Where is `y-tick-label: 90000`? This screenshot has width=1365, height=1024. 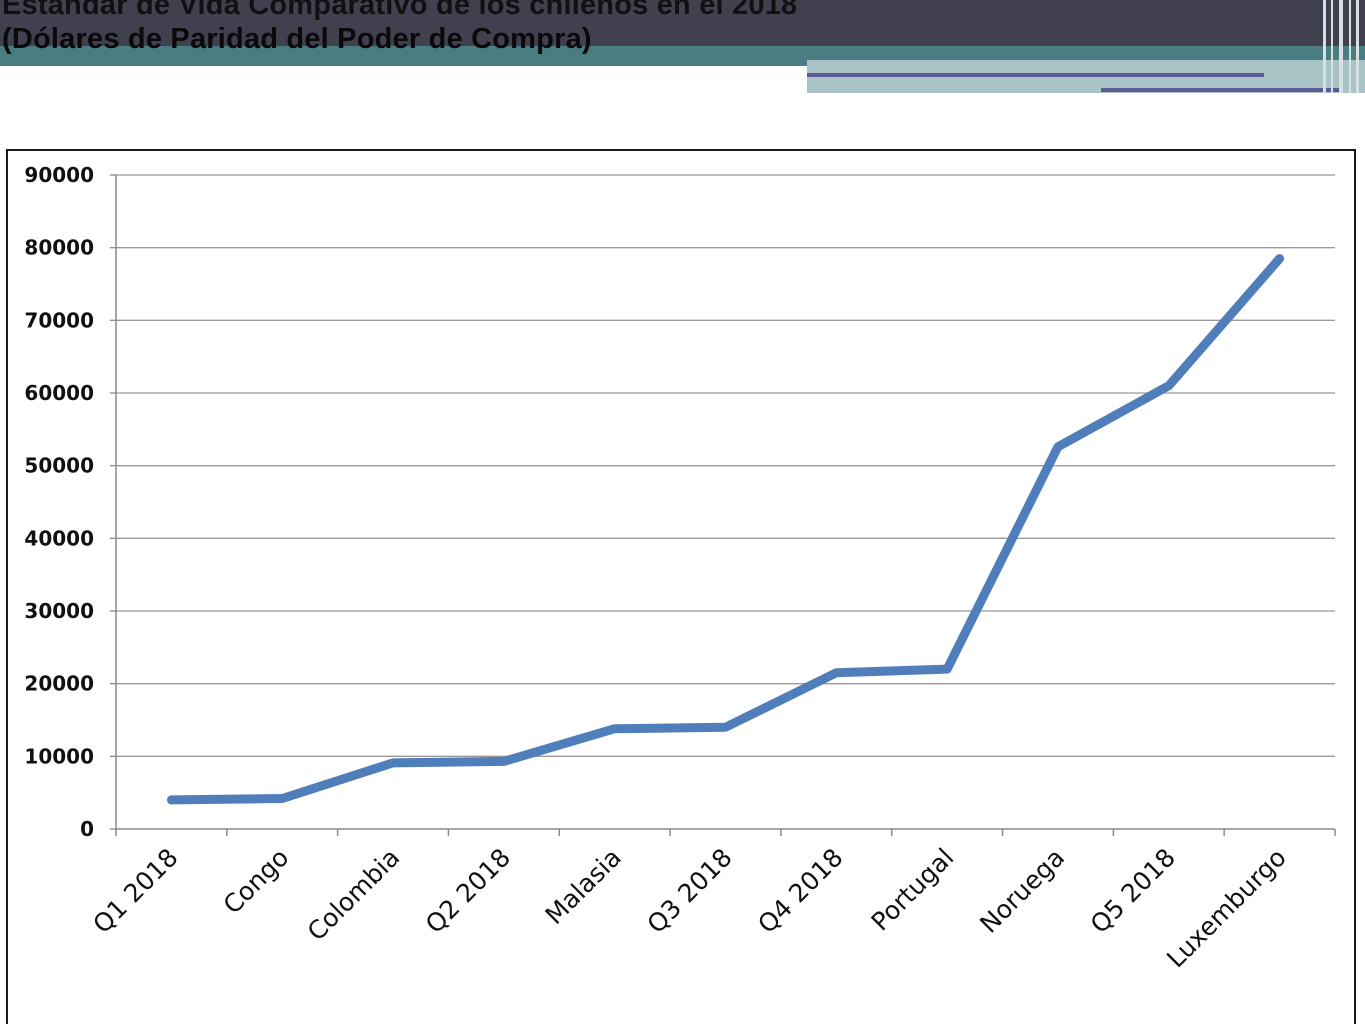
y-tick-label: 90000 is located at coordinates (59, 175).